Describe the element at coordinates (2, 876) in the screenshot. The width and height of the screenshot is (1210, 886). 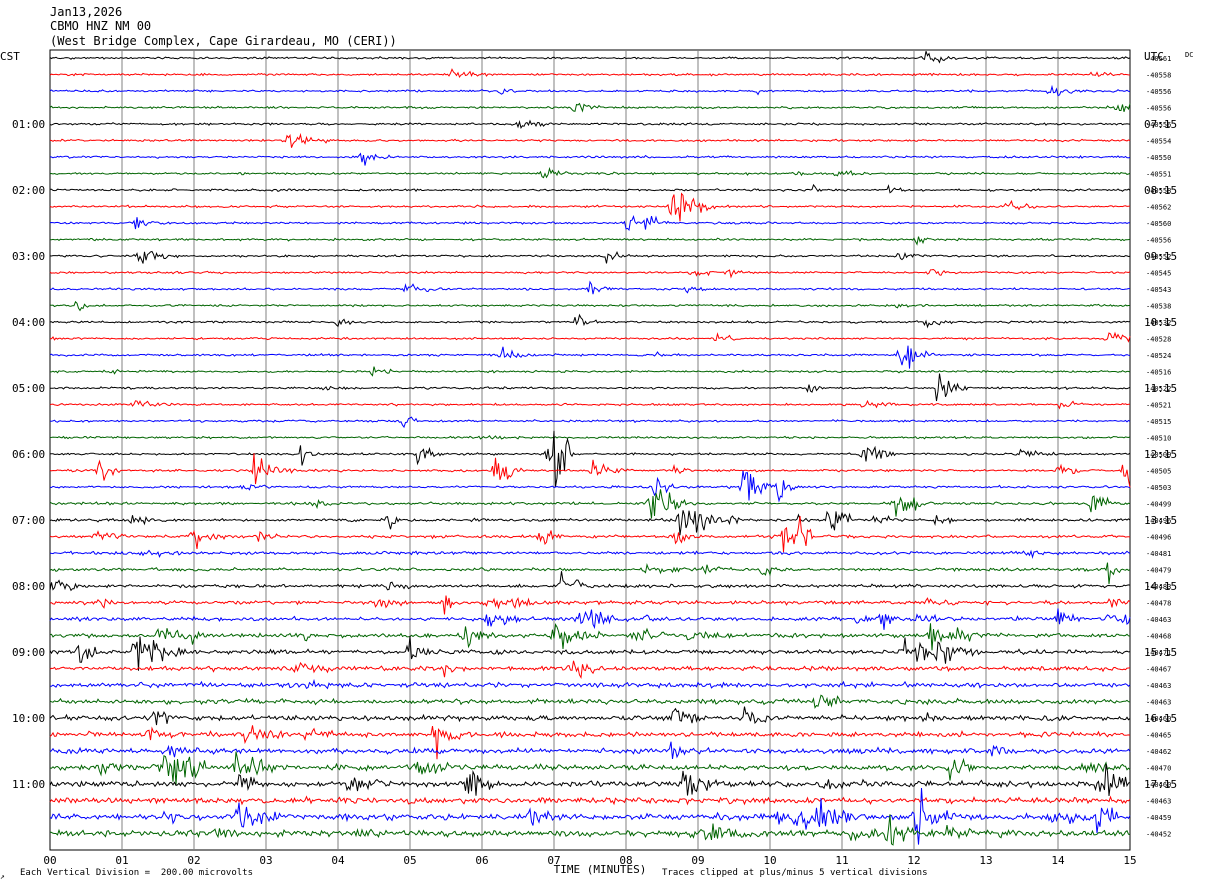
I see `corner-mark: ↗` at that location.